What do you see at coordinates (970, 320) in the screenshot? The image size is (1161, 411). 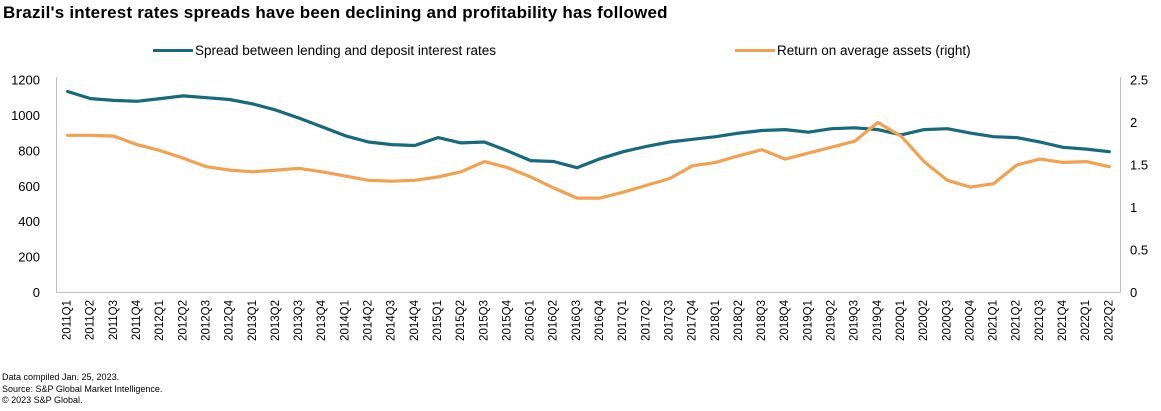 I see `x-axis-tick-label: 2020Q4` at bounding box center [970, 320].